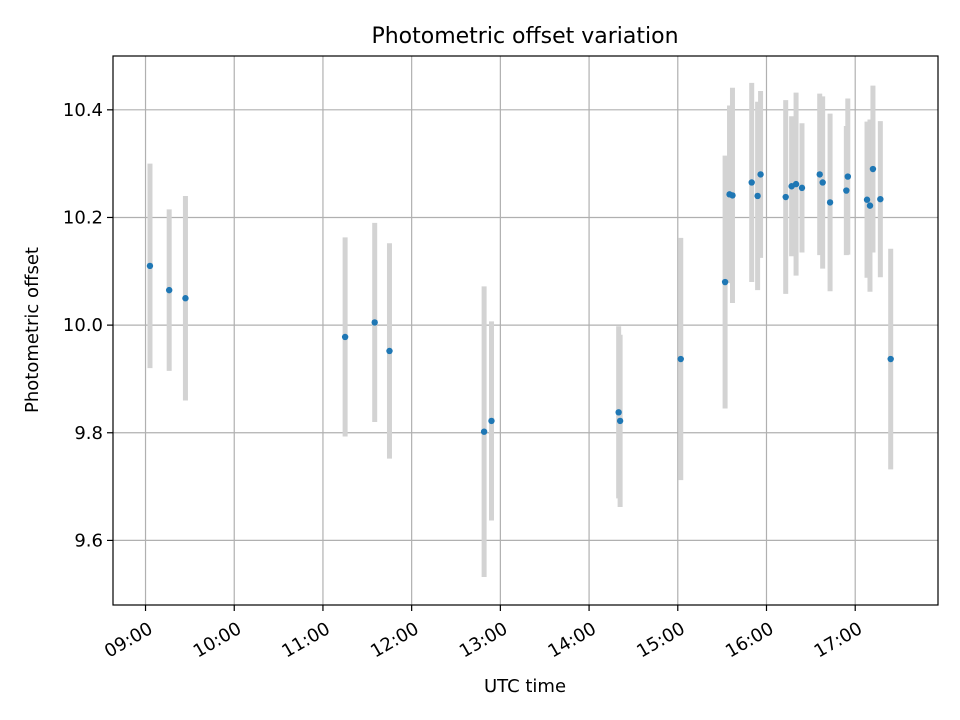  Describe the element at coordinates (83, 217) in the screenshot. I see `y-tick-label: 10.2` at that location.